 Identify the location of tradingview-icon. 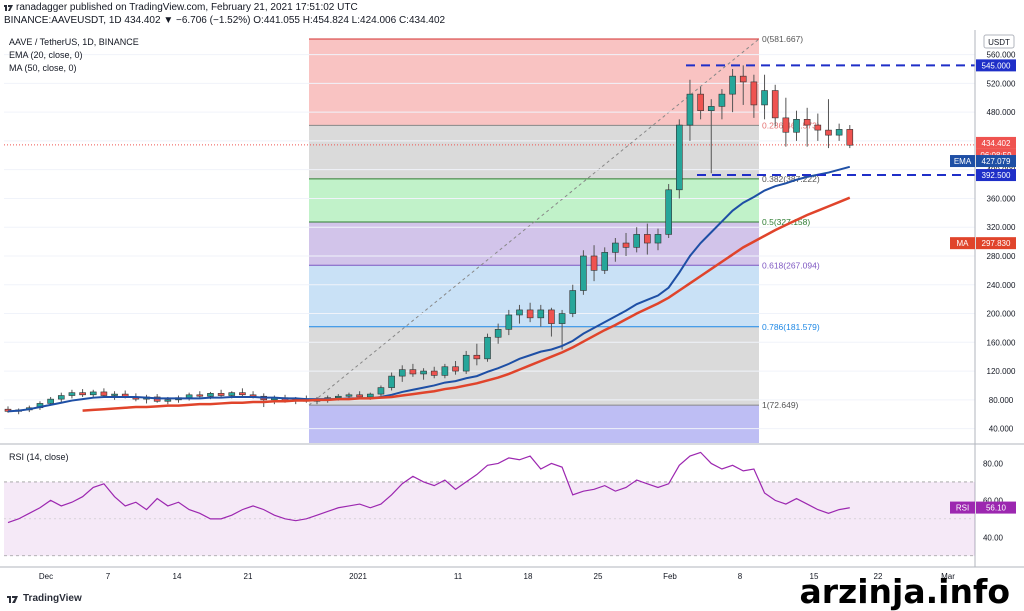
(12, 599).